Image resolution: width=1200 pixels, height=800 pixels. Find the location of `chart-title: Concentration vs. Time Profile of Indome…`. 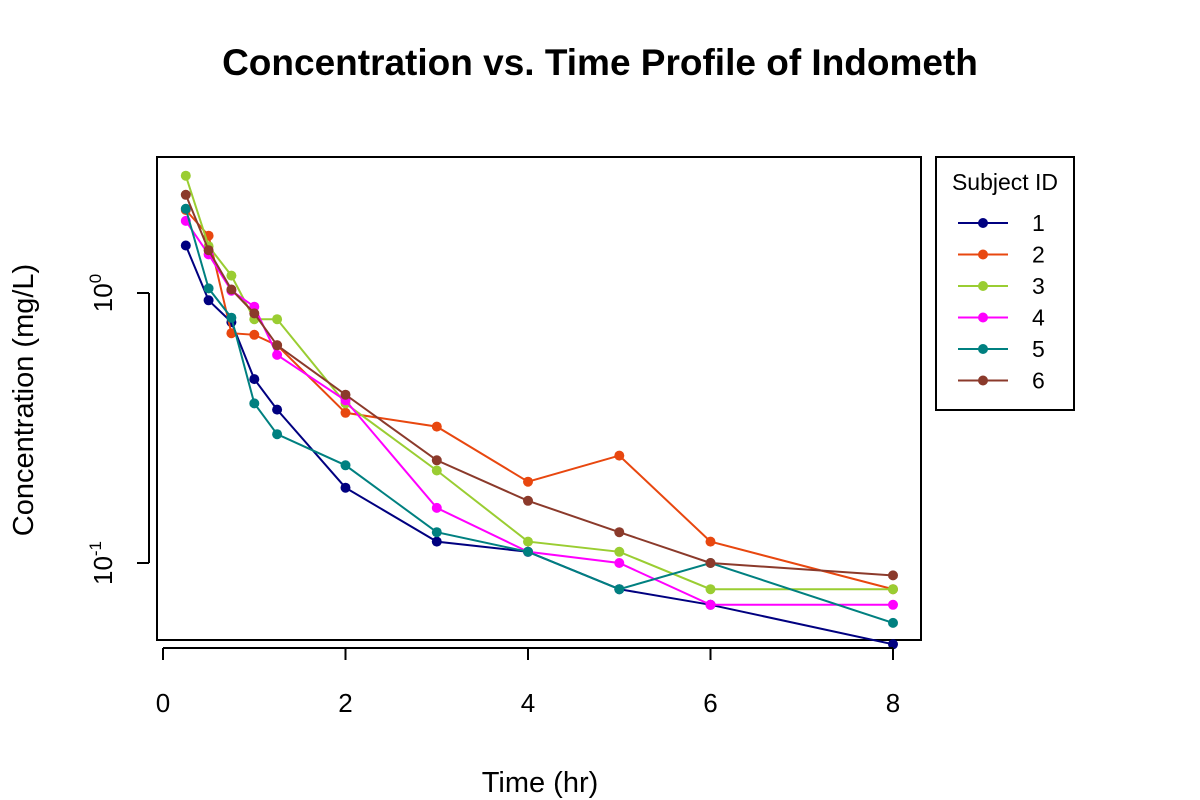

chart-title: Concentration vs. Time Profile of Indome… is located at coordinates (600, 62).